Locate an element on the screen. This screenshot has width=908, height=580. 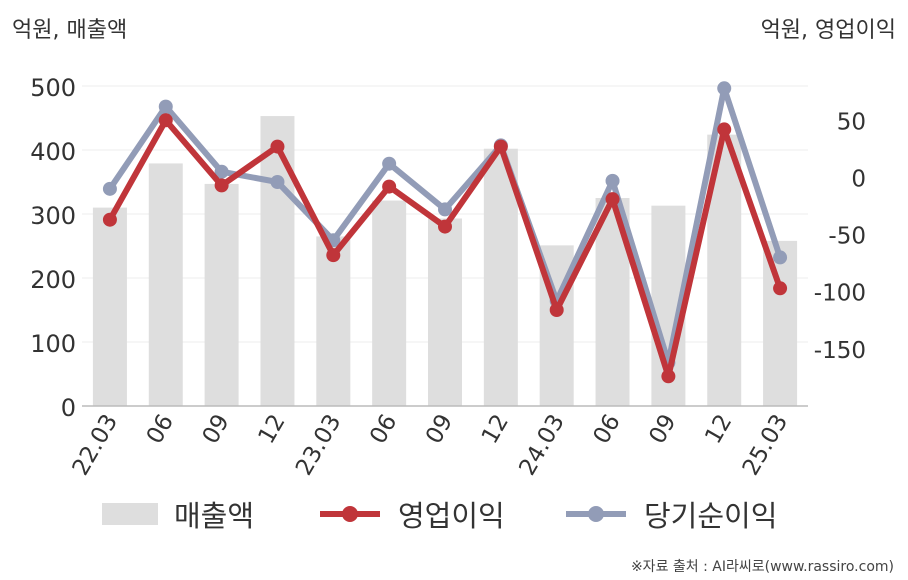
right-tick-label-4: -150 is located at coordinates (840, 351).